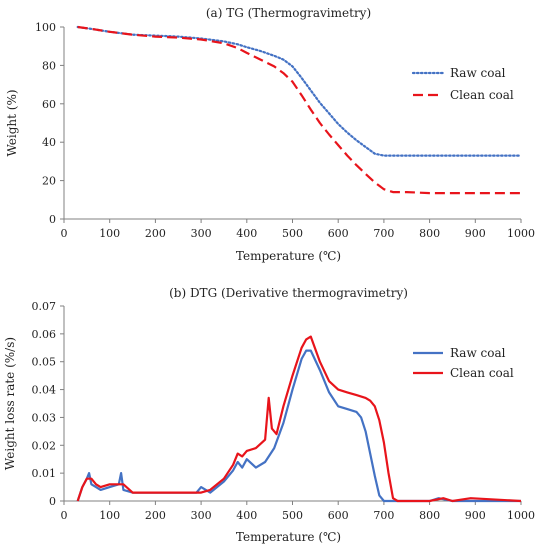  What do you see at coordinates (10, 403) in the screenshot?
I see `y-axis-label: Weight loss rate (%/s)` at bounding box center [10, 403].